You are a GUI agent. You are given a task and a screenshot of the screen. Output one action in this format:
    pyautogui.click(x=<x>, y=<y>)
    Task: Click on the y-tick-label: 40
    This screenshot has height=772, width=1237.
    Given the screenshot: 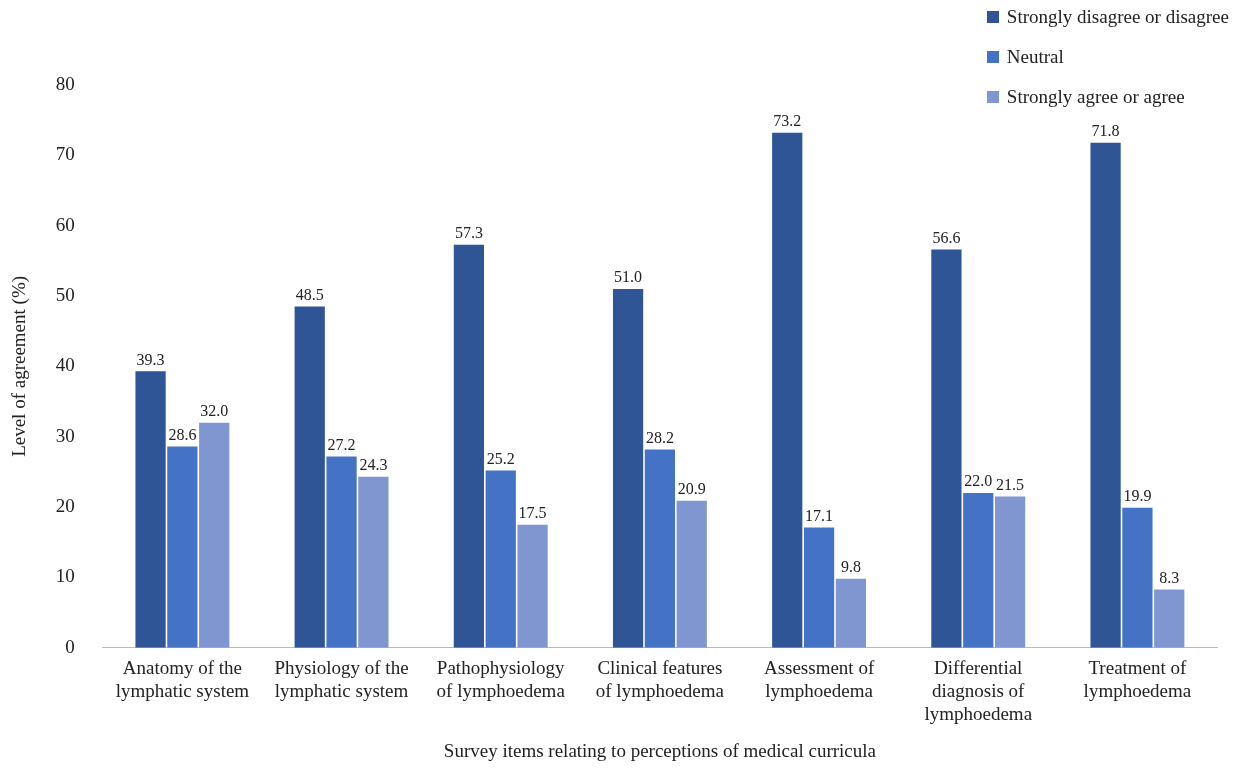 What is the action you would take?
    pyautogui.click(x=65, y=365)
    